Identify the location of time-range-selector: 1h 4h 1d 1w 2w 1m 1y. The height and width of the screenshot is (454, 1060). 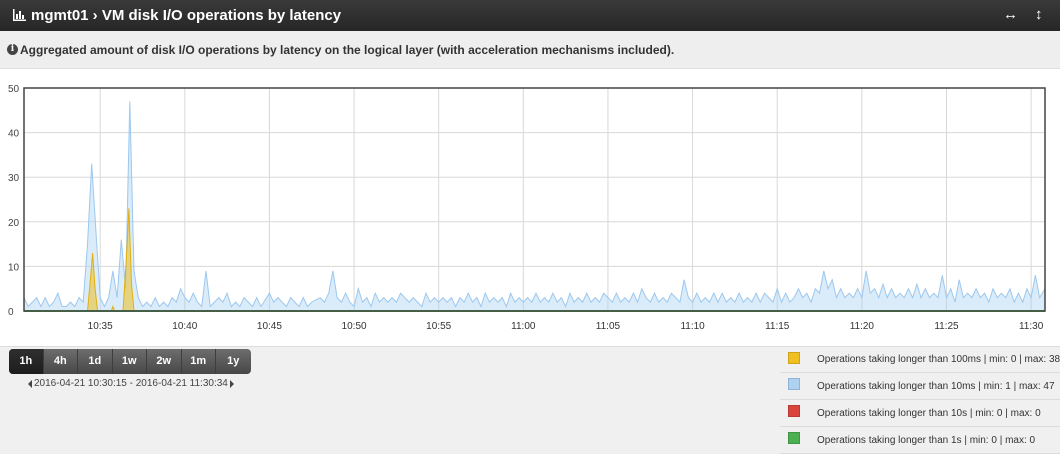
(130, 361).